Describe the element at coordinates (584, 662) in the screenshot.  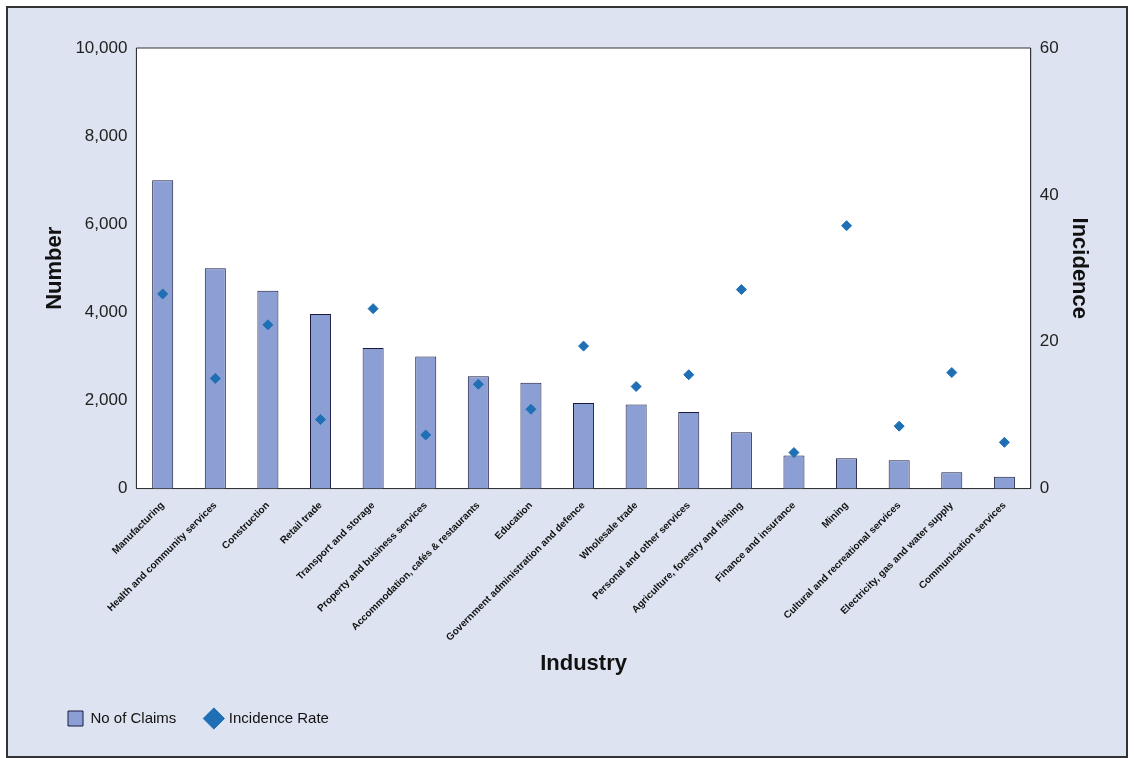
I see `x-axis-title: Industry` at that location.